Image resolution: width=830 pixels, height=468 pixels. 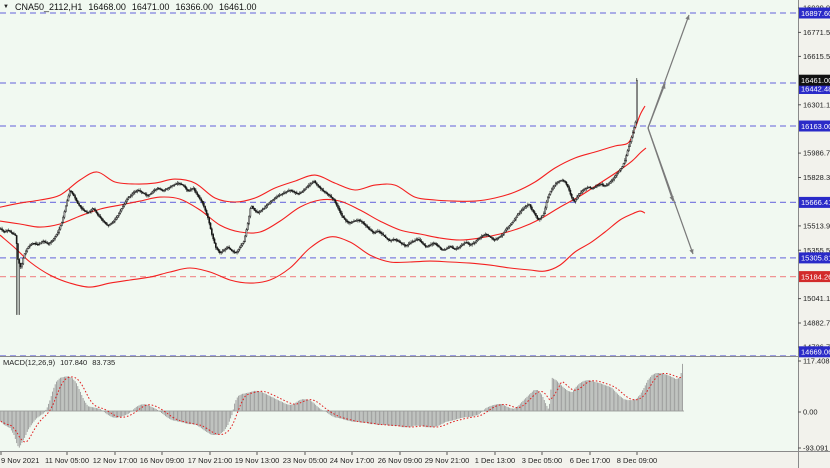 I want to click on price-tick-label: 15355.50, so click(x=816, y=250).